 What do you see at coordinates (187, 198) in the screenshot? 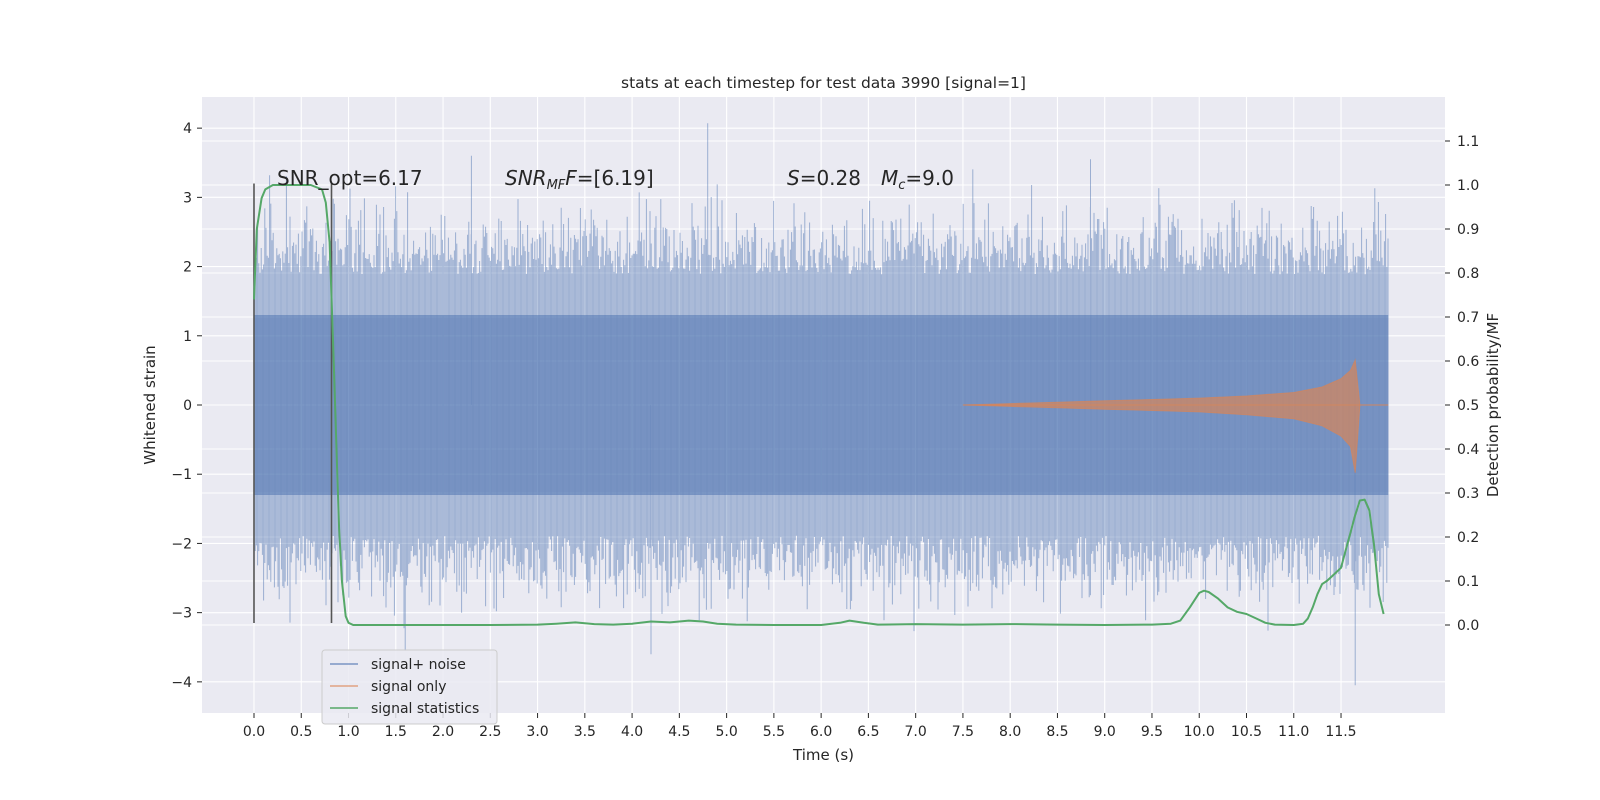
I see `y-tick-label: 3` at bounding box center [187, 198].